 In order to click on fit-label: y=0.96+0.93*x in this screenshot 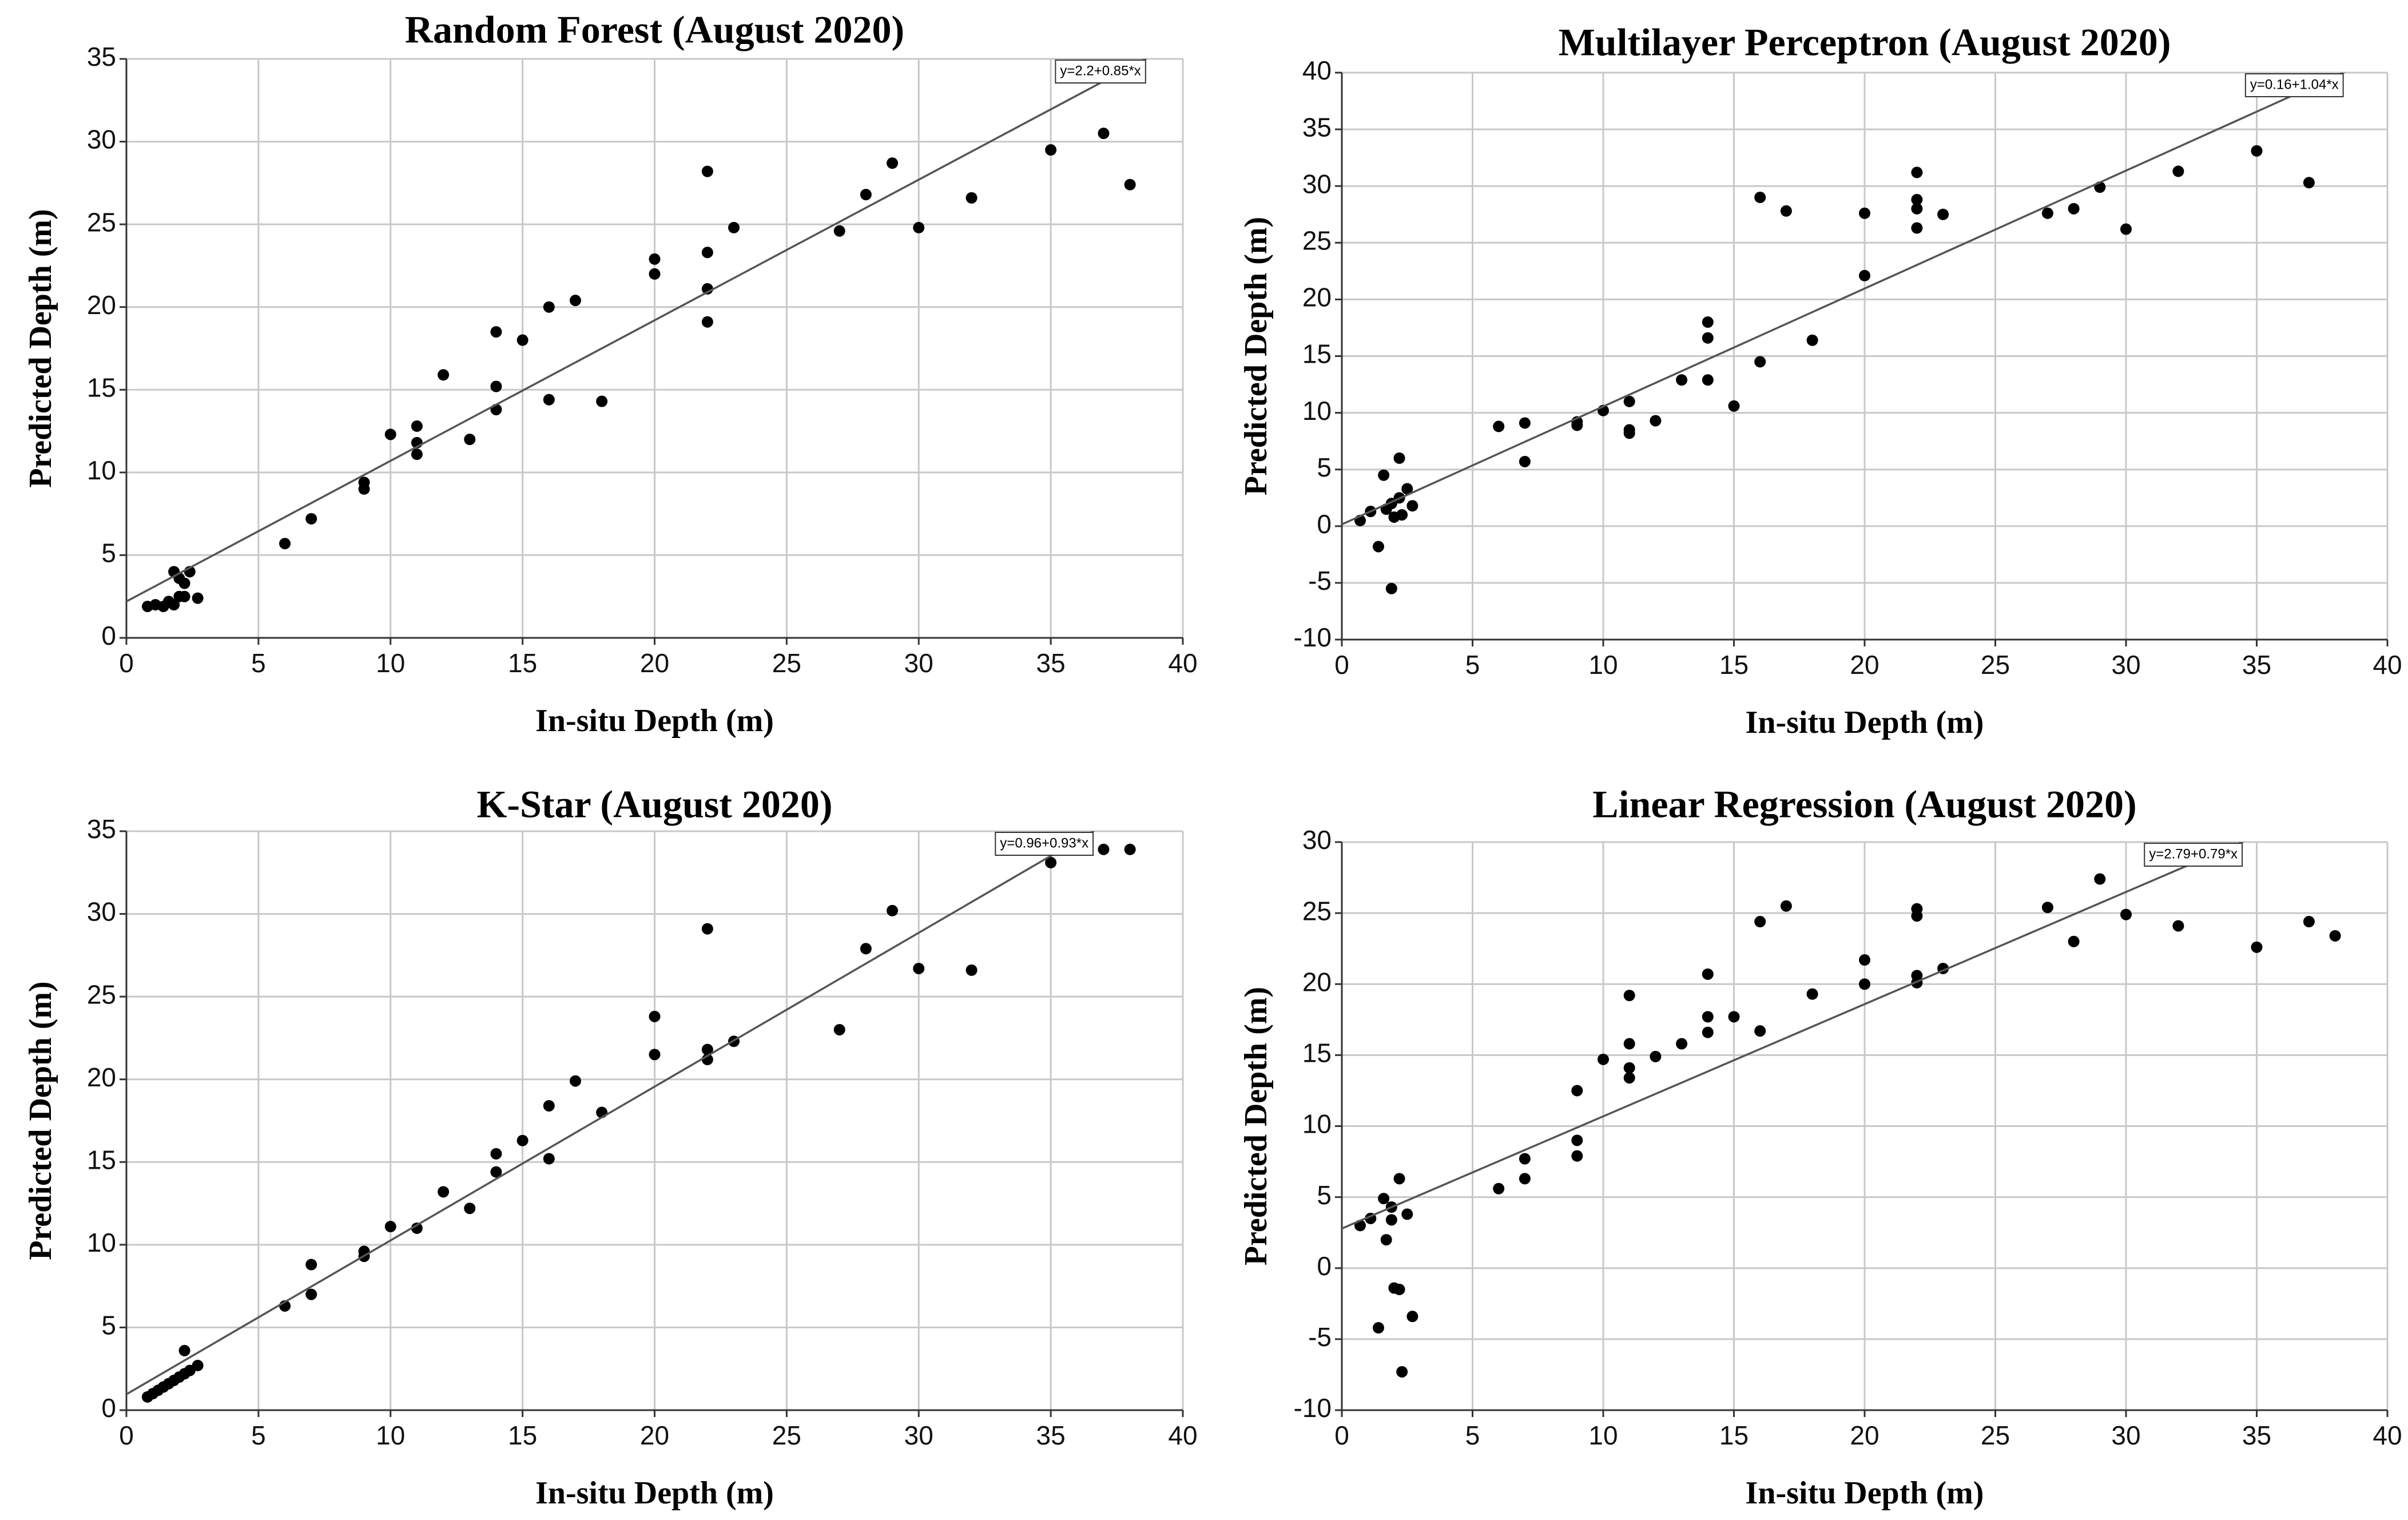, I will do `click(1044, 843)`.